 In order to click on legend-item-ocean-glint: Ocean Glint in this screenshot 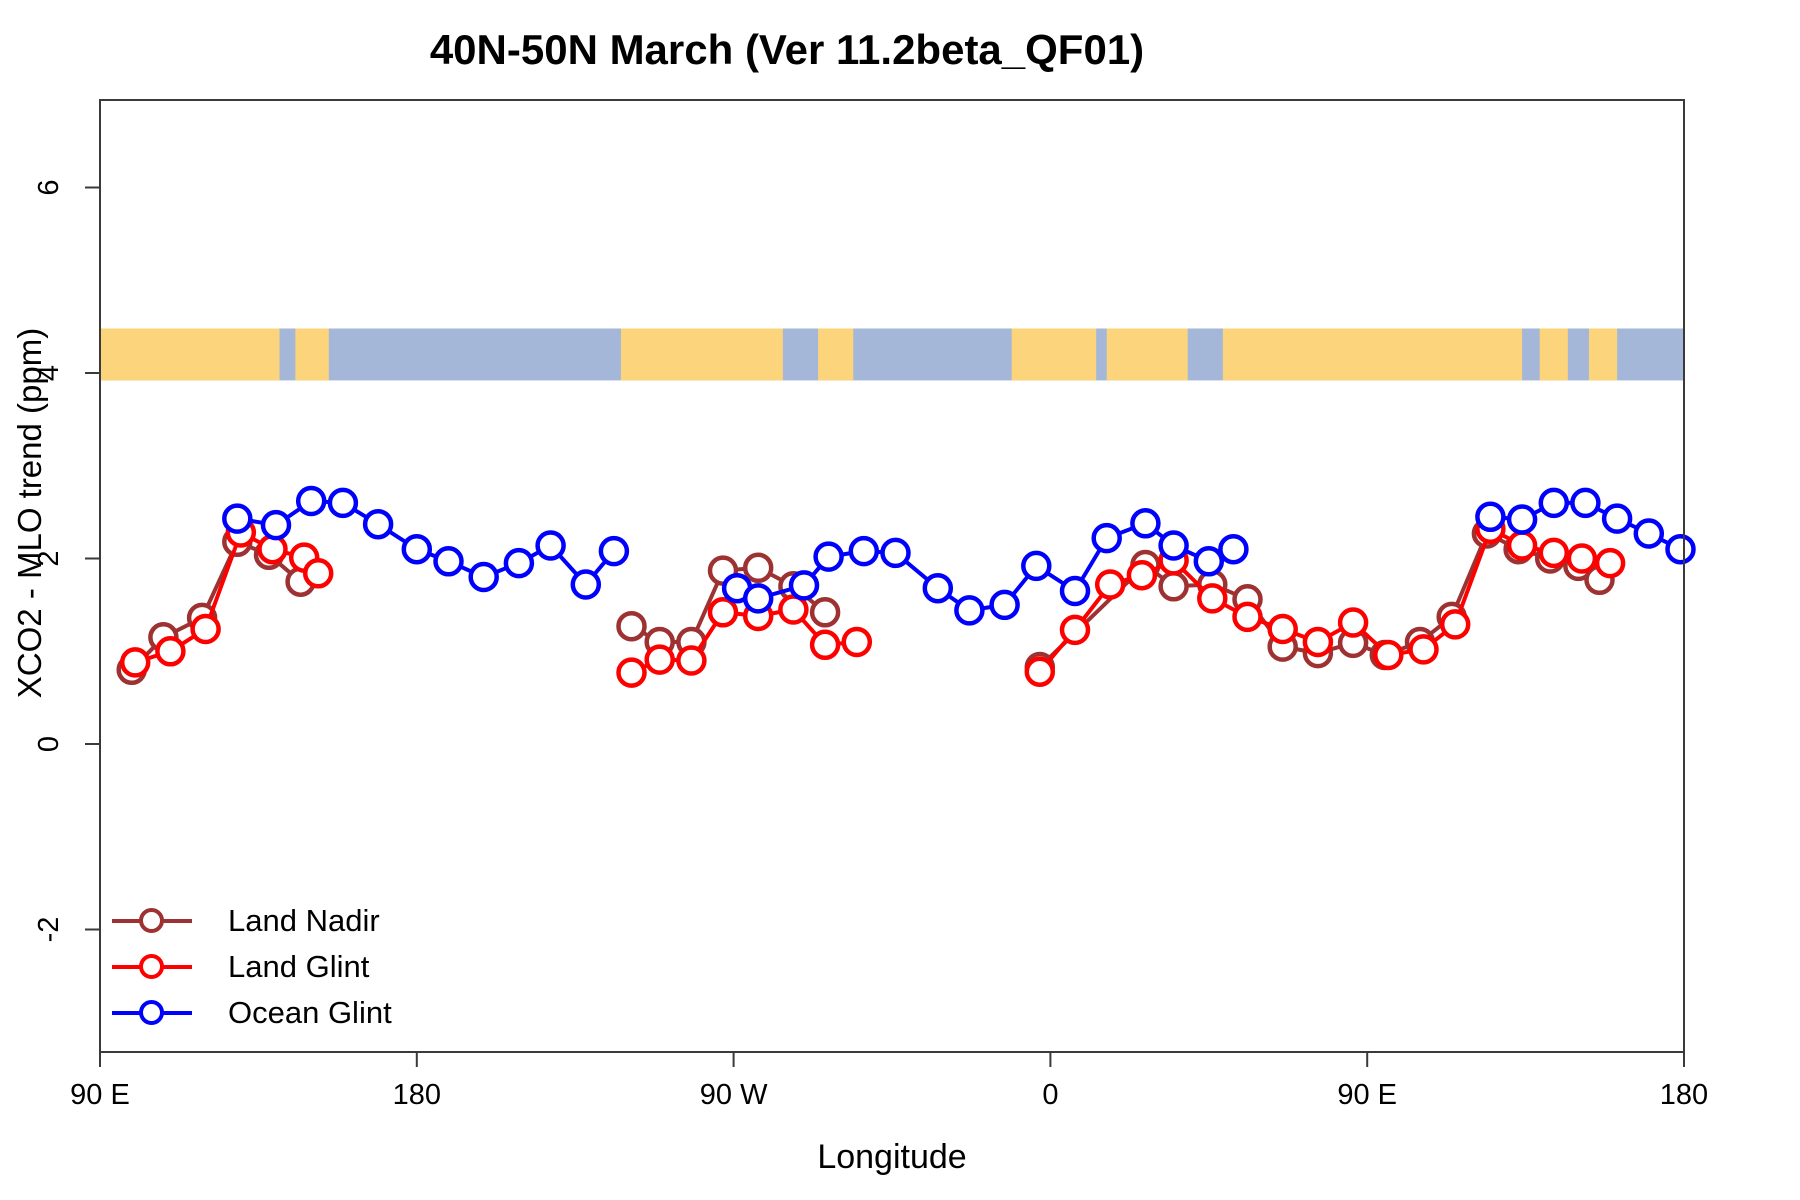, I will do `click(252, 1013)`.